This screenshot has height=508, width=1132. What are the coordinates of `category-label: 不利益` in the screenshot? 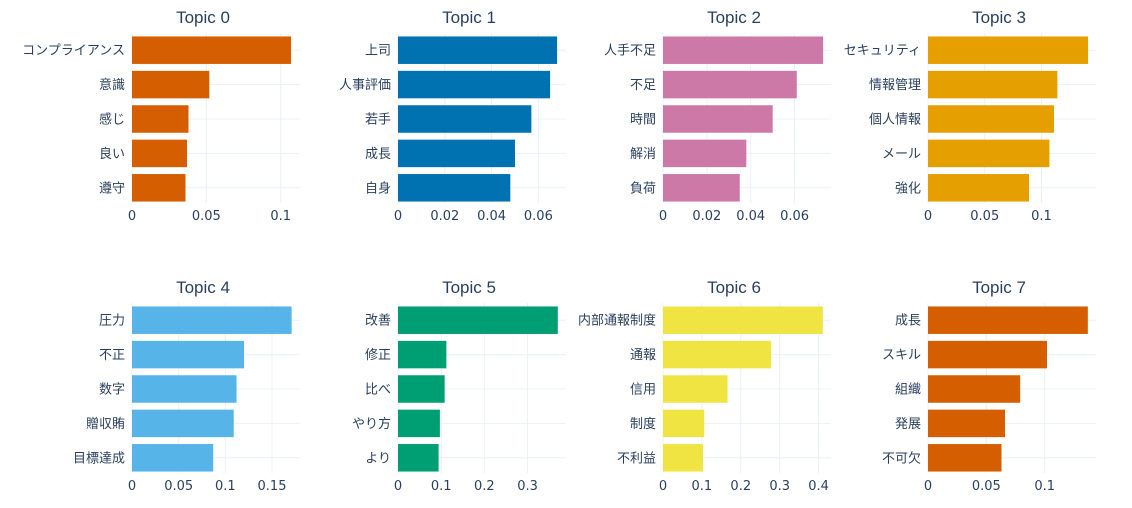 It's located at (636, 458).